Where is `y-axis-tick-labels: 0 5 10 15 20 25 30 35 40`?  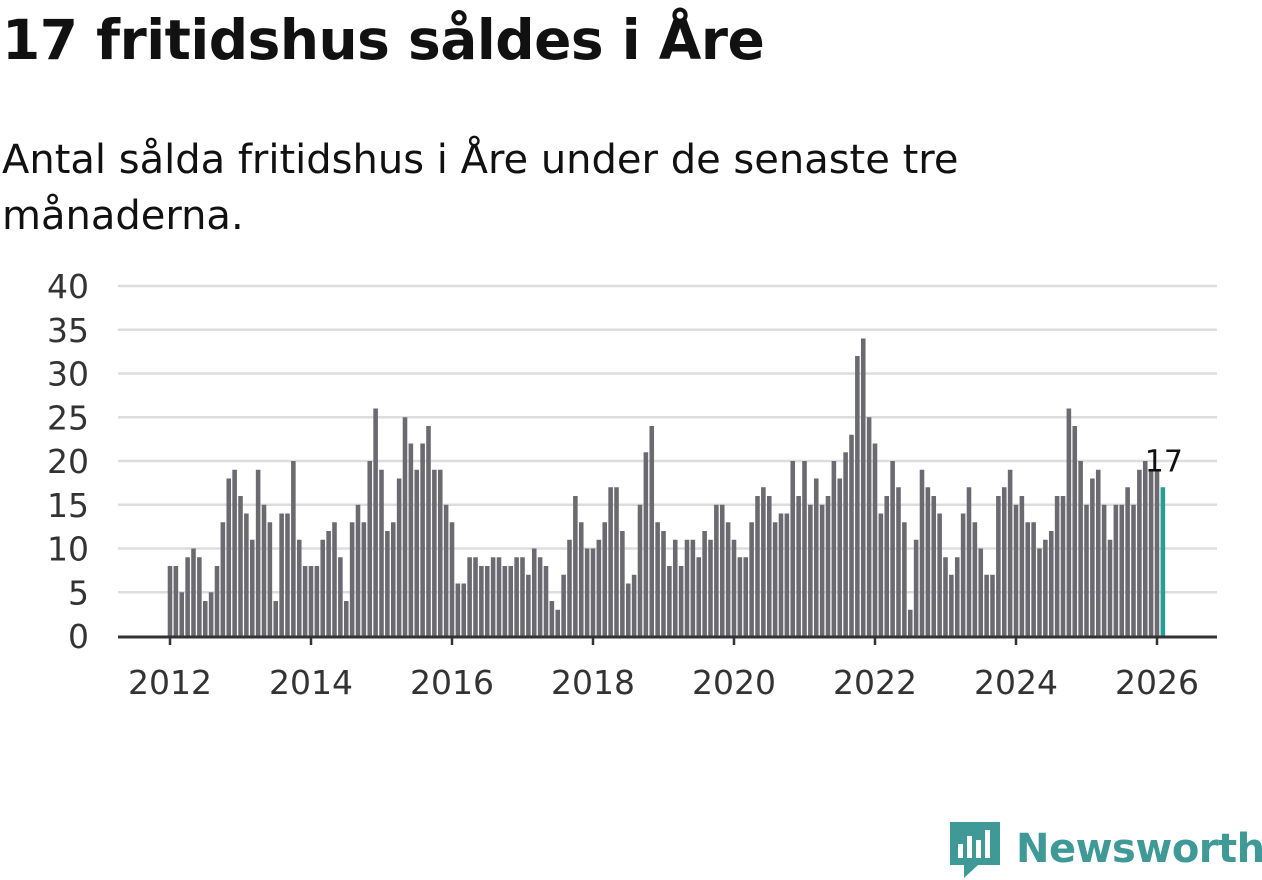
y-axis-tick-labels: 0 5 10 15 20 25 30 35 40 is located at coordinates (68, 461).